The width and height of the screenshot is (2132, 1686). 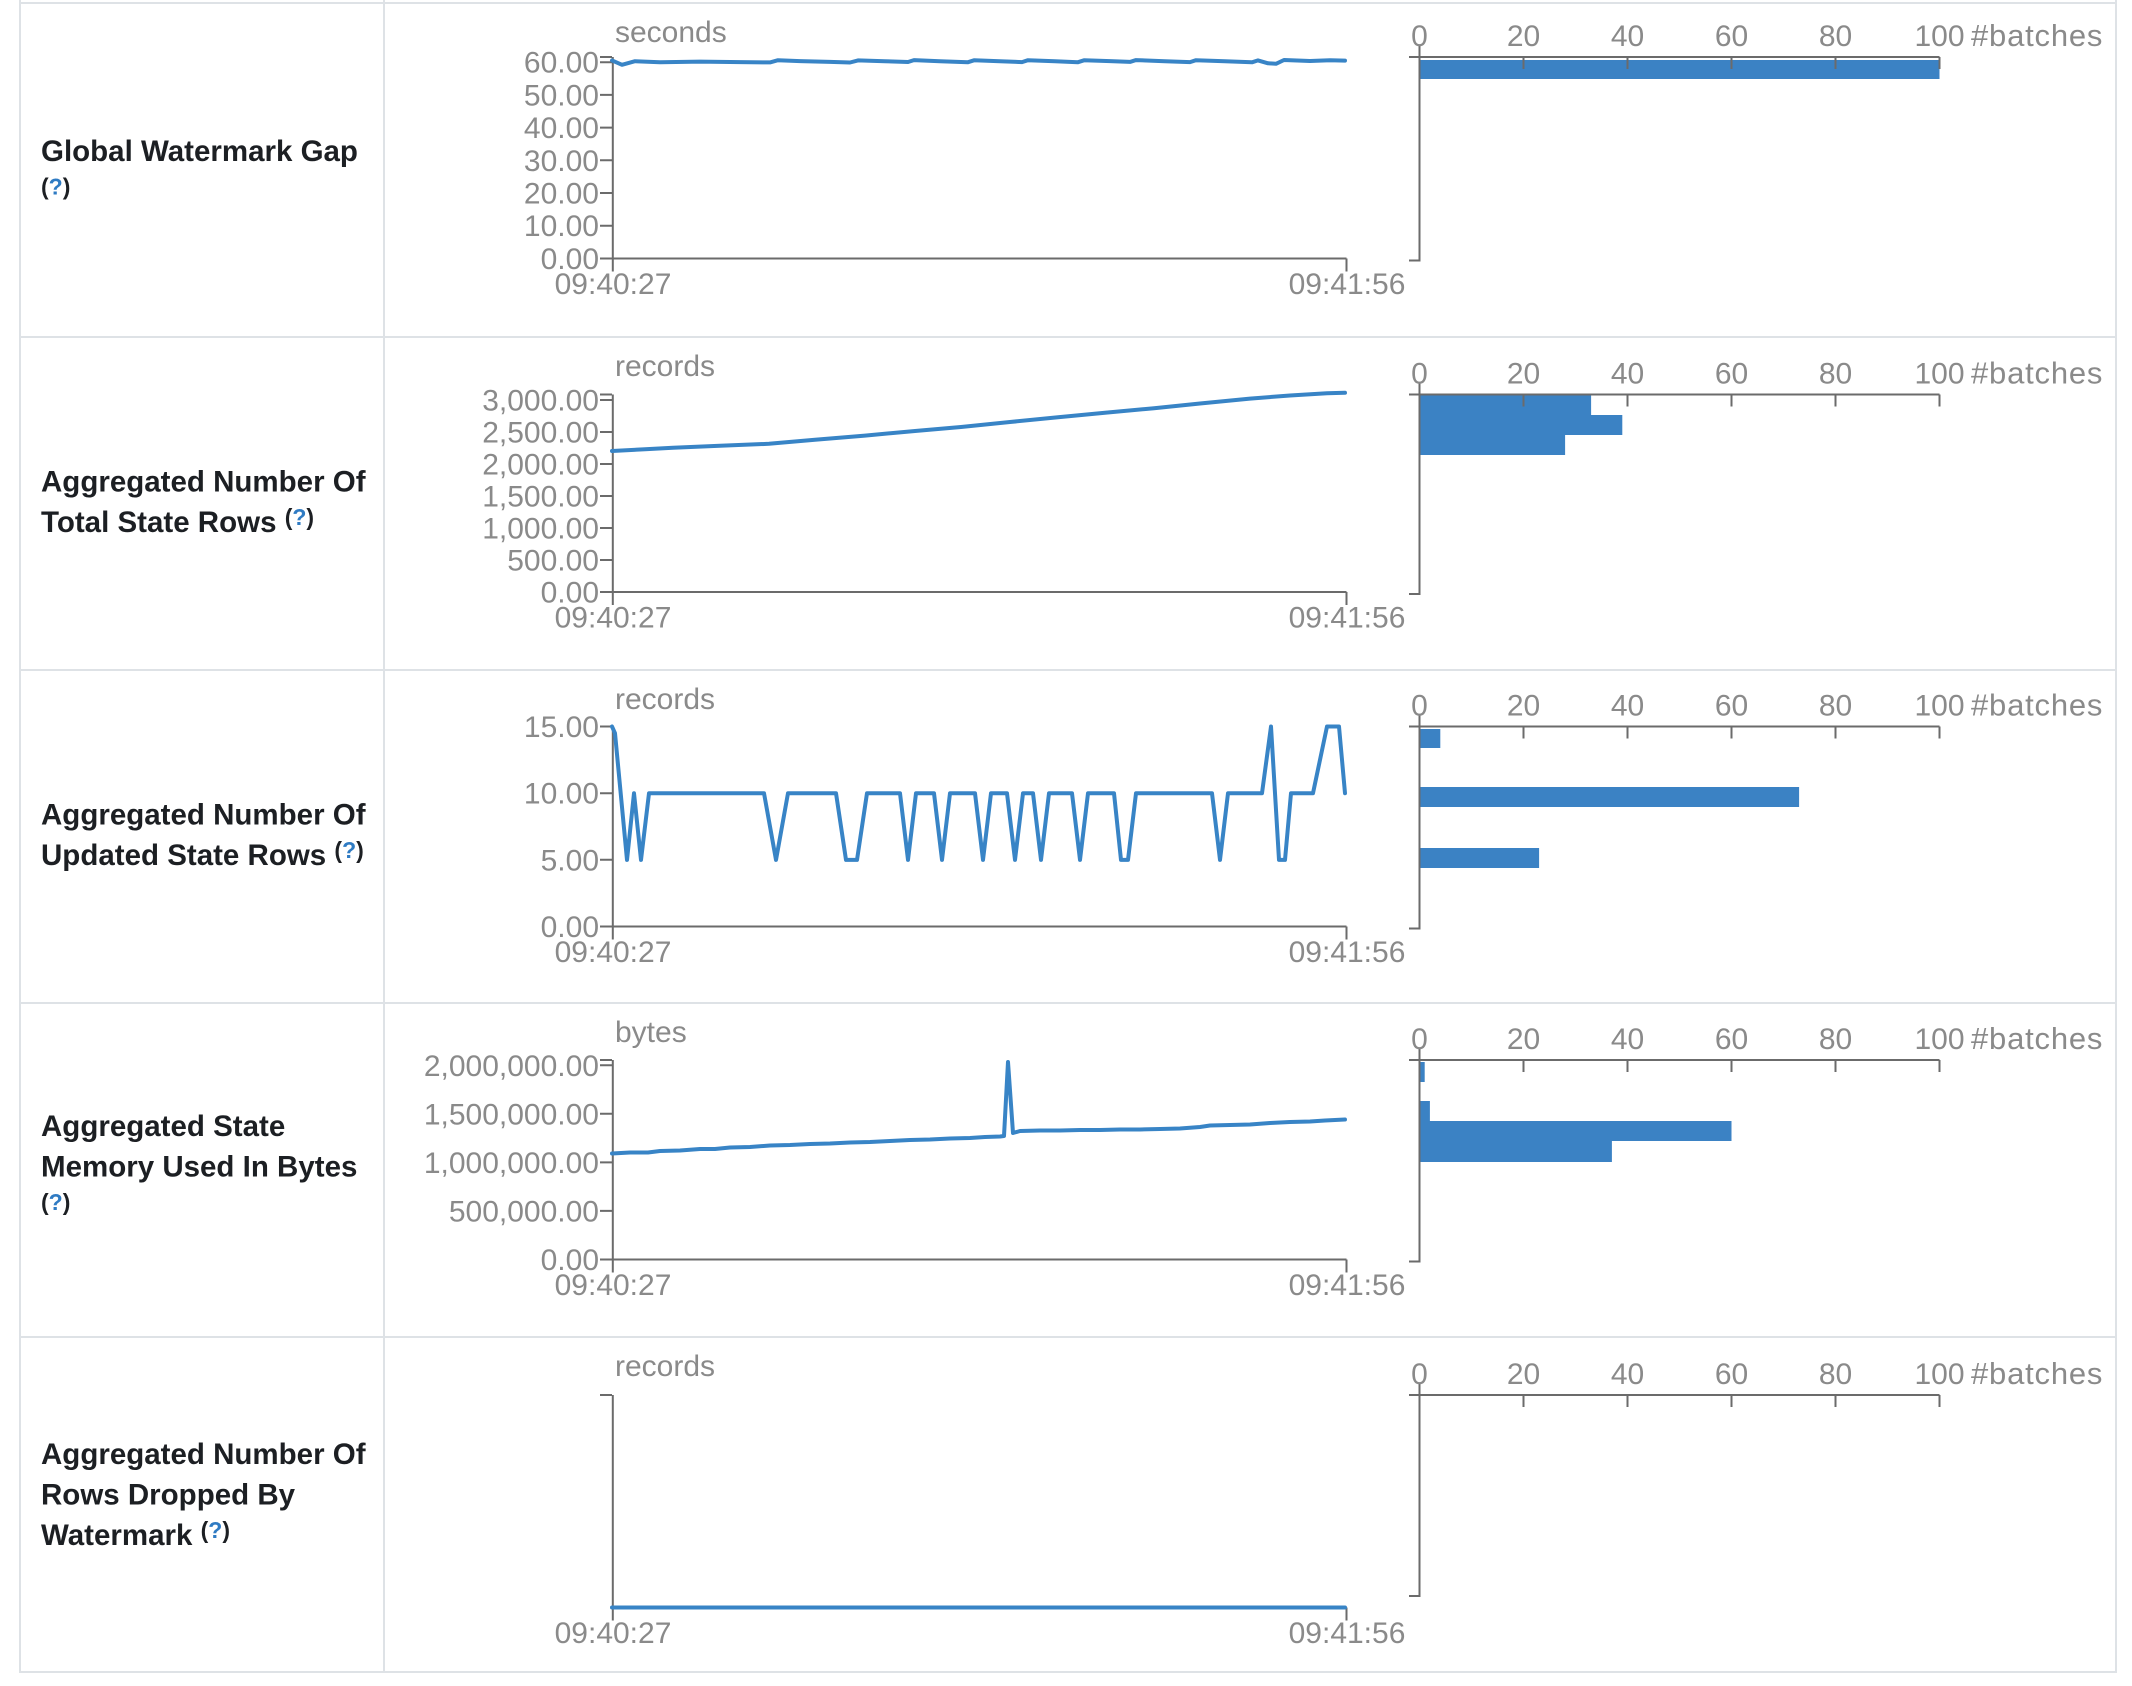 I want to click on svg-text: Global Watermark Gap, so click(x=199, y=151).